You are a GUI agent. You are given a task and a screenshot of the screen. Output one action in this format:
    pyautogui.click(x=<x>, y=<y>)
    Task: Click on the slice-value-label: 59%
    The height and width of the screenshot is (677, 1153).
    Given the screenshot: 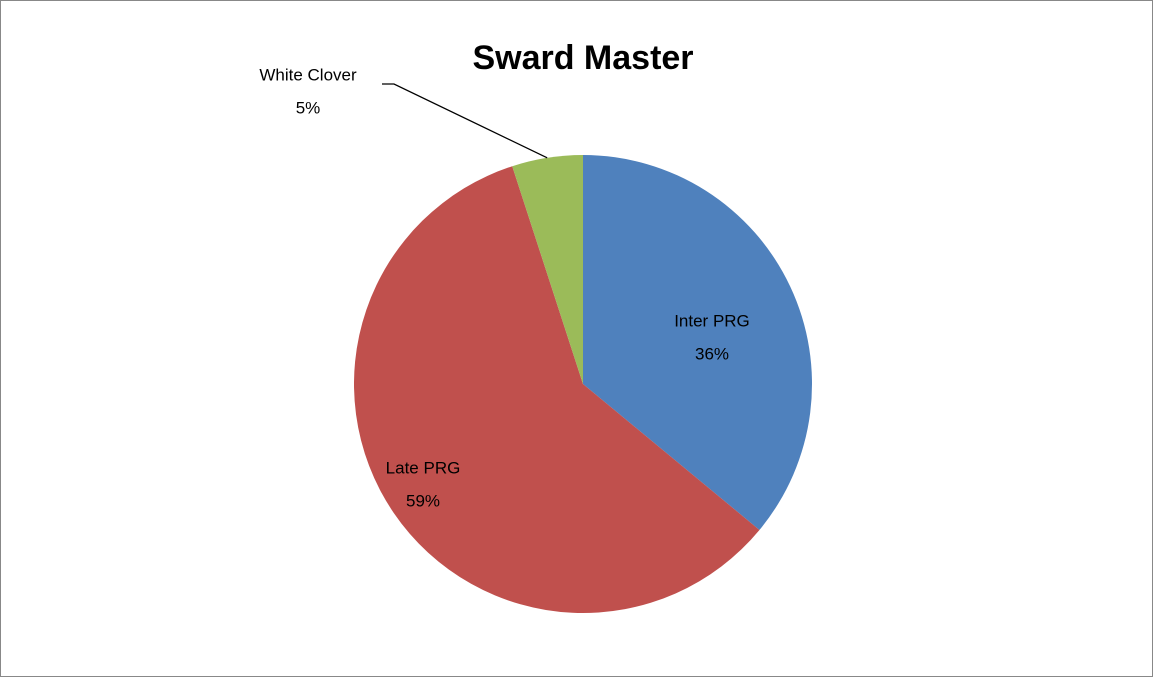 What is the action you would take?
    pyautogui.click(x=423, y=500)
    